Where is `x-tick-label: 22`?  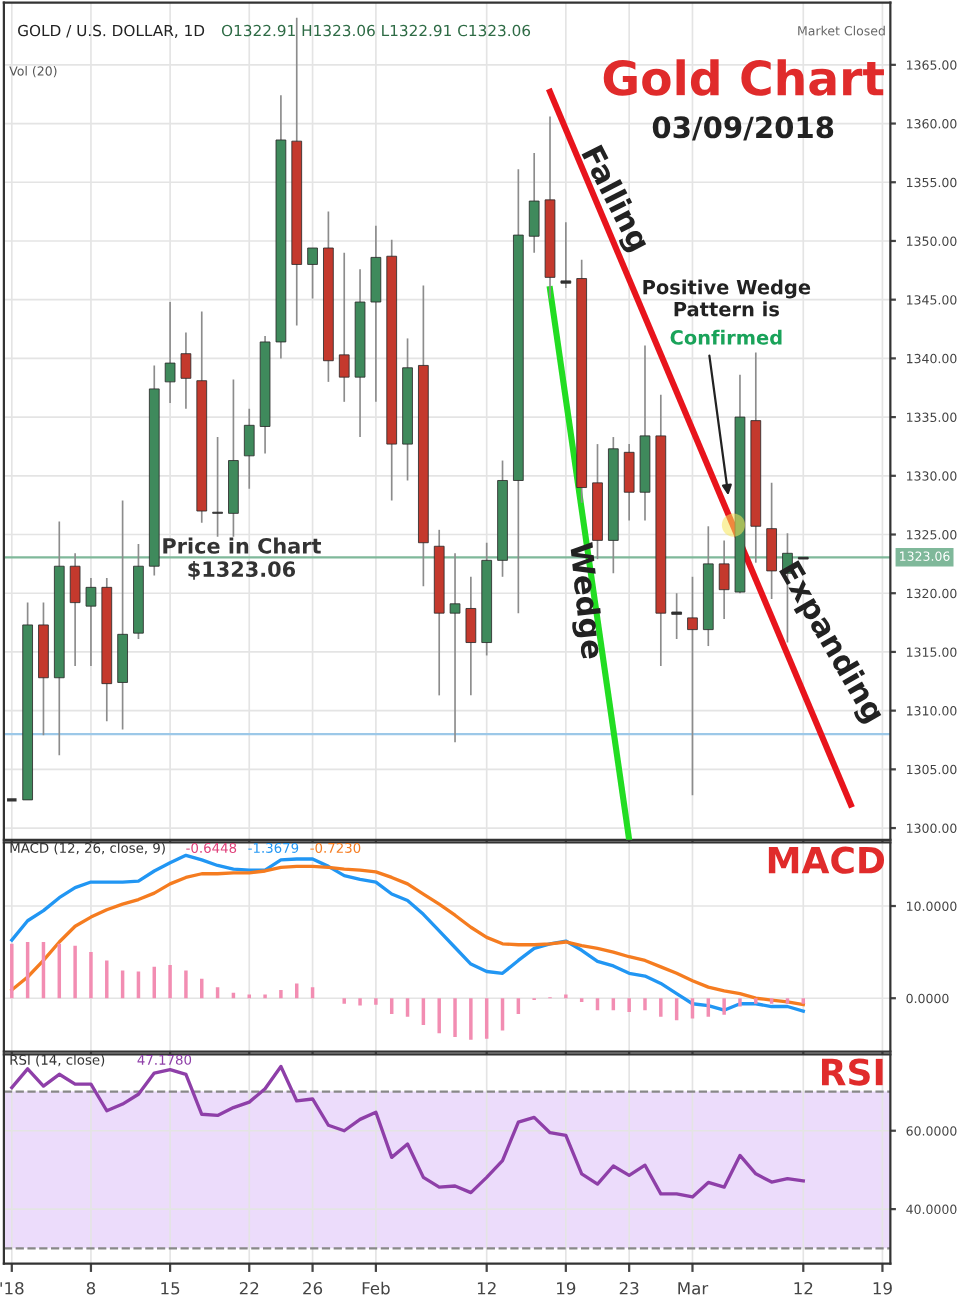
x-tick-label: 22 is located at coordinates (249, 1288).